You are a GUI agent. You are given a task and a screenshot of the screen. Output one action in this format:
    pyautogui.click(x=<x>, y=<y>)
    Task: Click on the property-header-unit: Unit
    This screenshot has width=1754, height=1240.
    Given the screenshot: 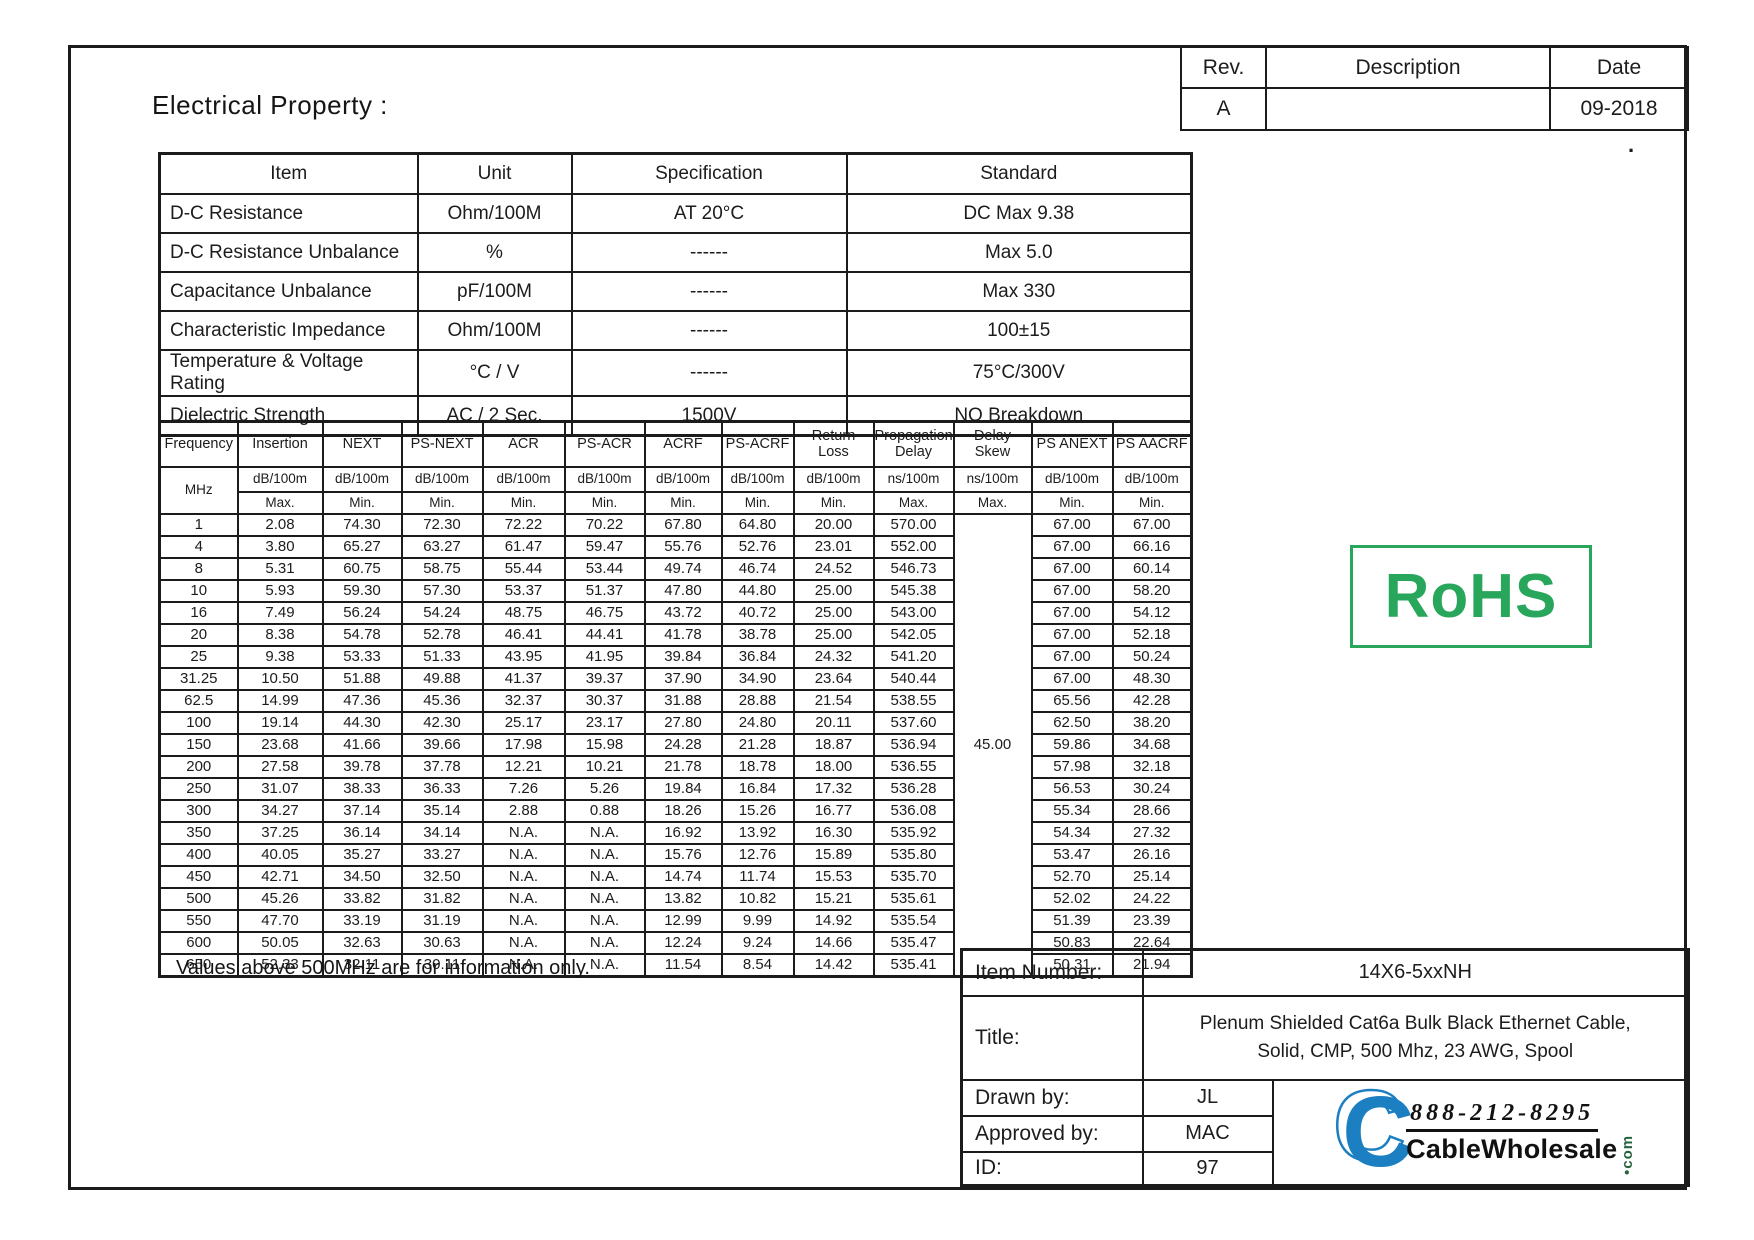 What is the action you would take?
    pyautogui.click(x=494, y=173)
    